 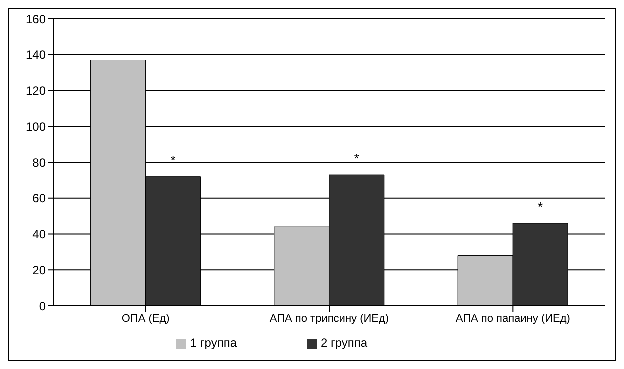 What do you see at coordinates (36, 91) in the screenshot?
I see `y-tick-label: 120` at bounding box center [36, 91].